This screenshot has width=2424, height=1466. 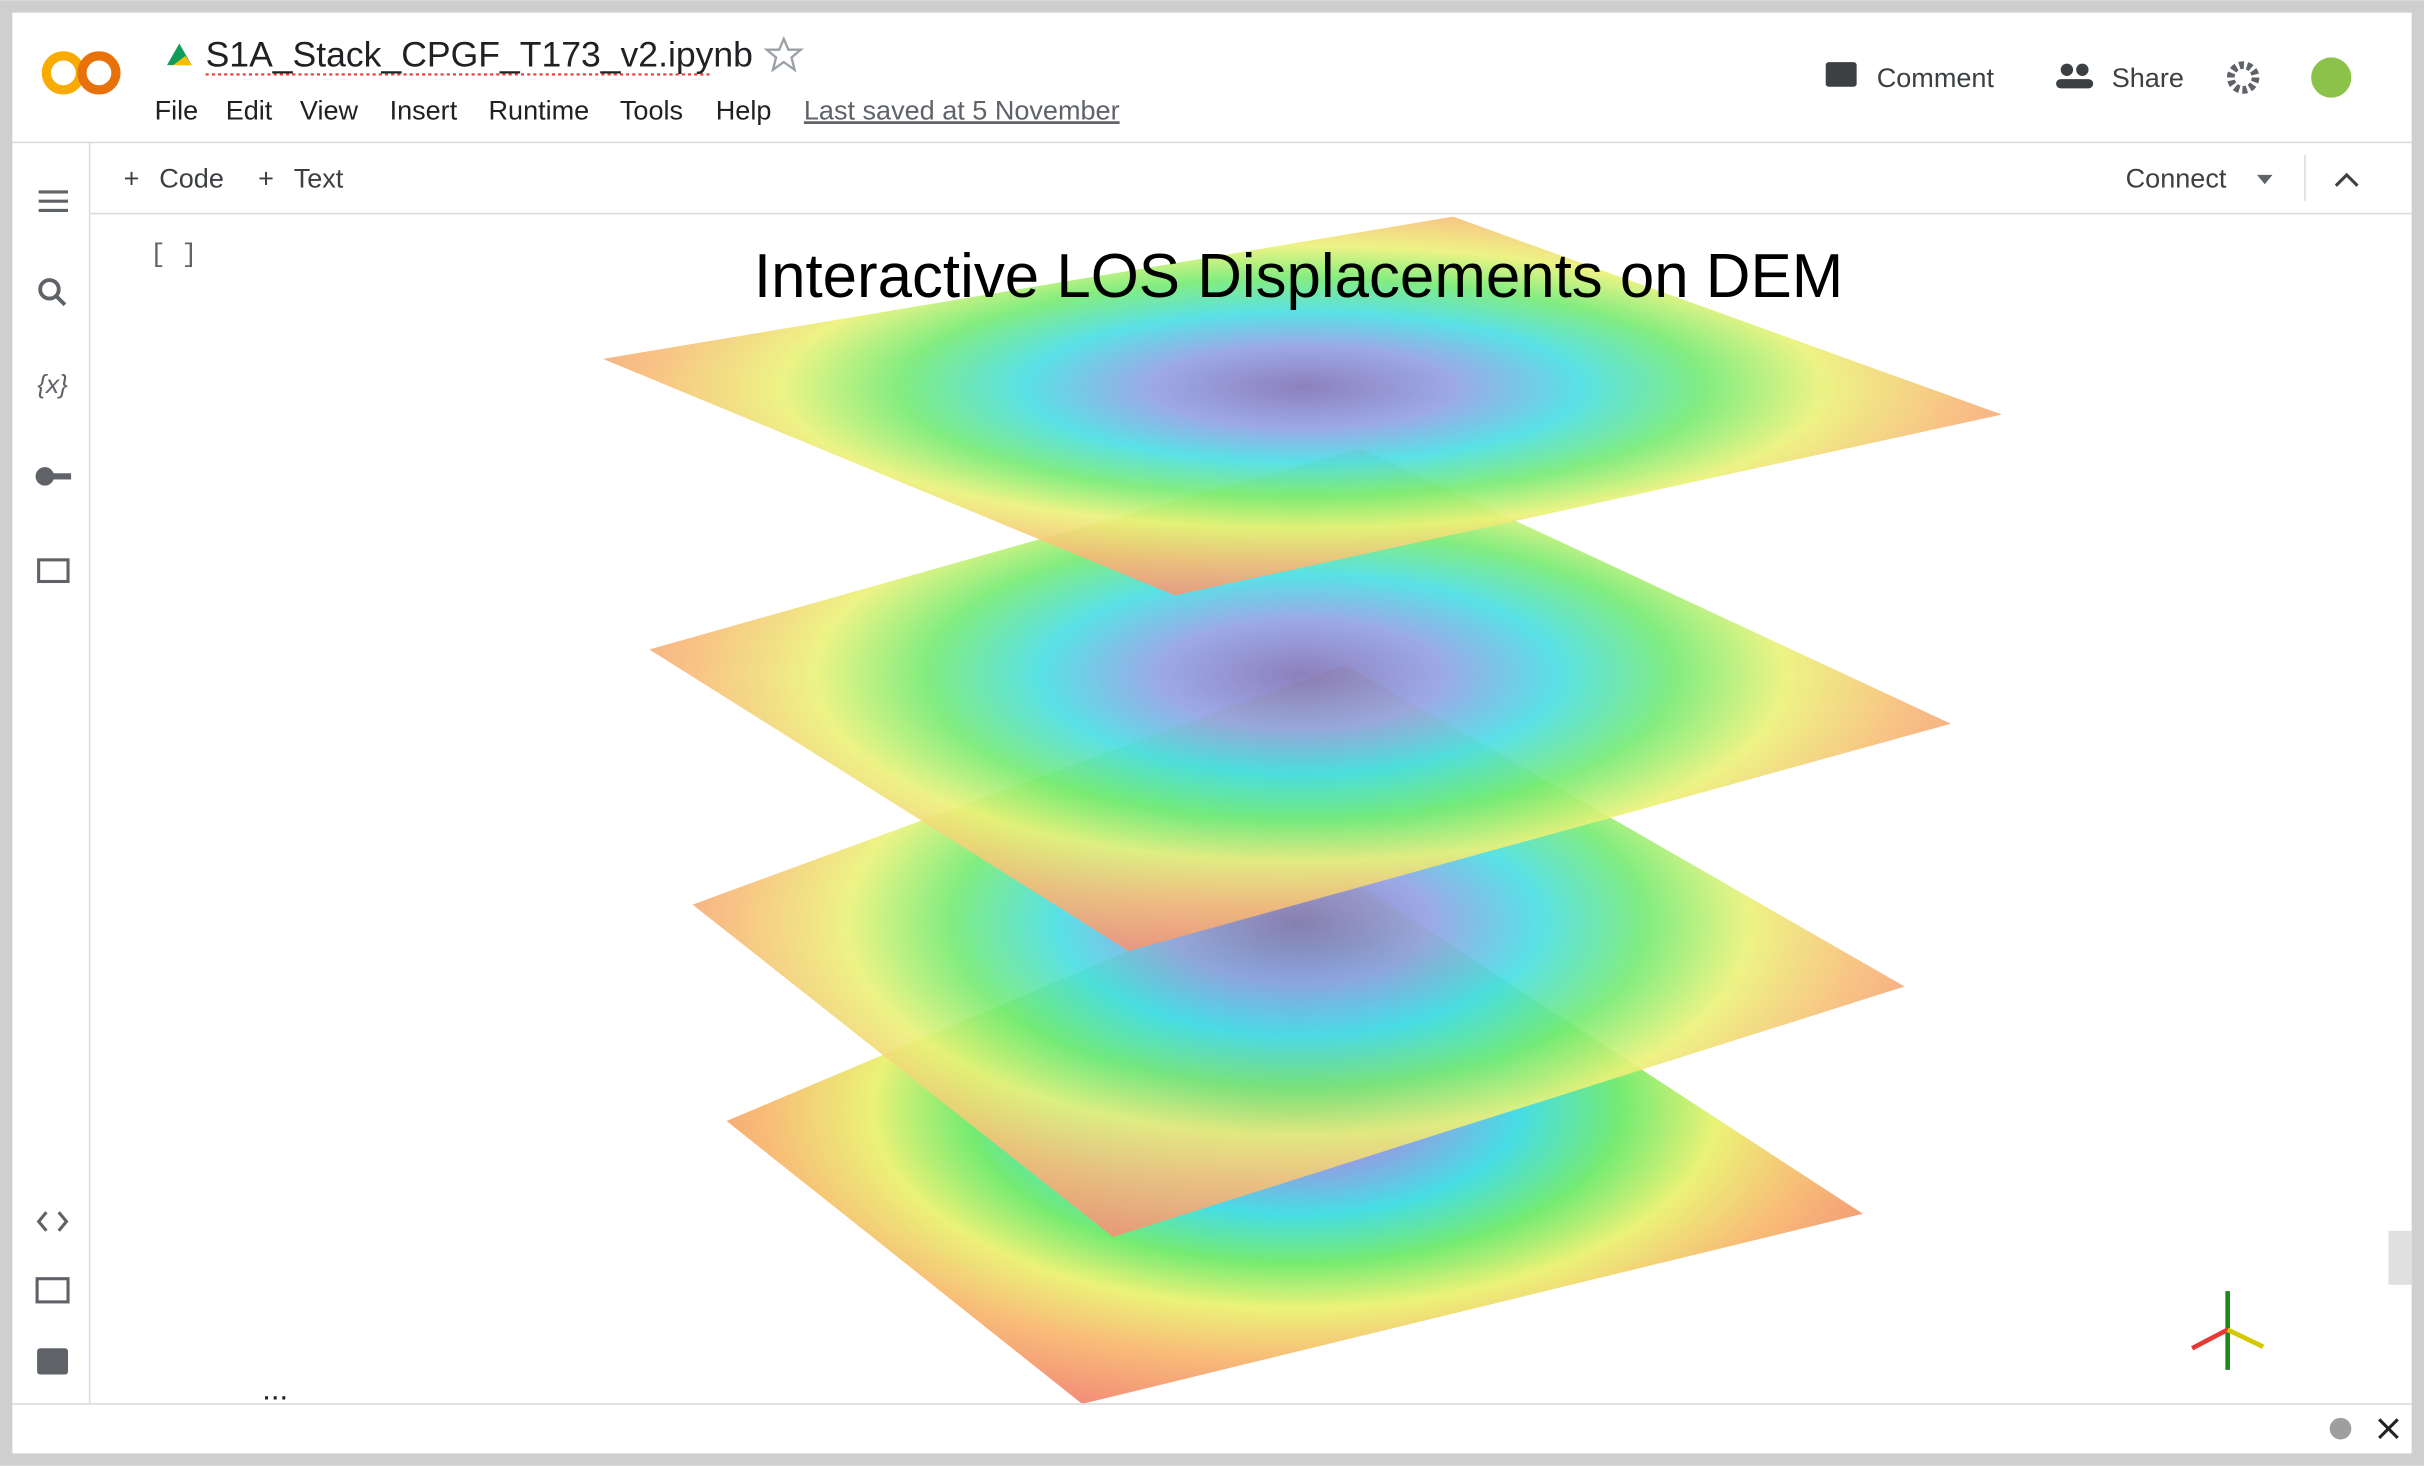 I want to click on status-dot, so click(x=2340, y=1428).